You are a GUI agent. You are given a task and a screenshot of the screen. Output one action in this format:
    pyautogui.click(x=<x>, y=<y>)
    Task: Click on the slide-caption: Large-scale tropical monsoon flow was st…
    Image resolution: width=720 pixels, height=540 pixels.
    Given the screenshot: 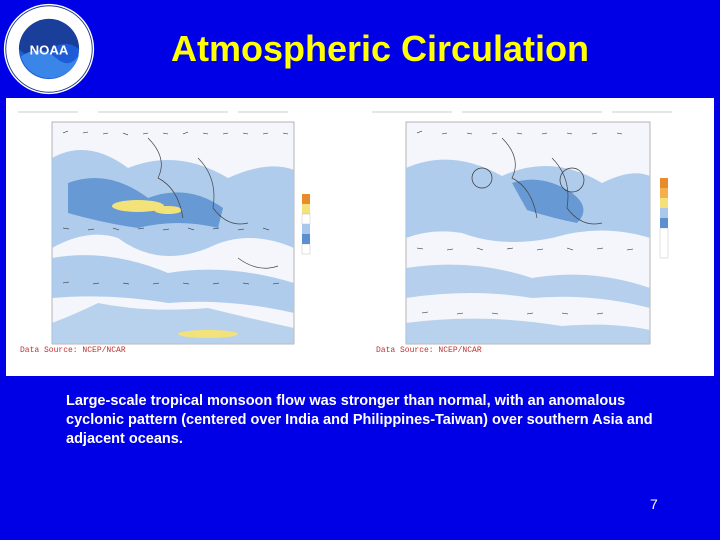 What is the action you would take?
    pyautogui.click(x=359, y=420)
    